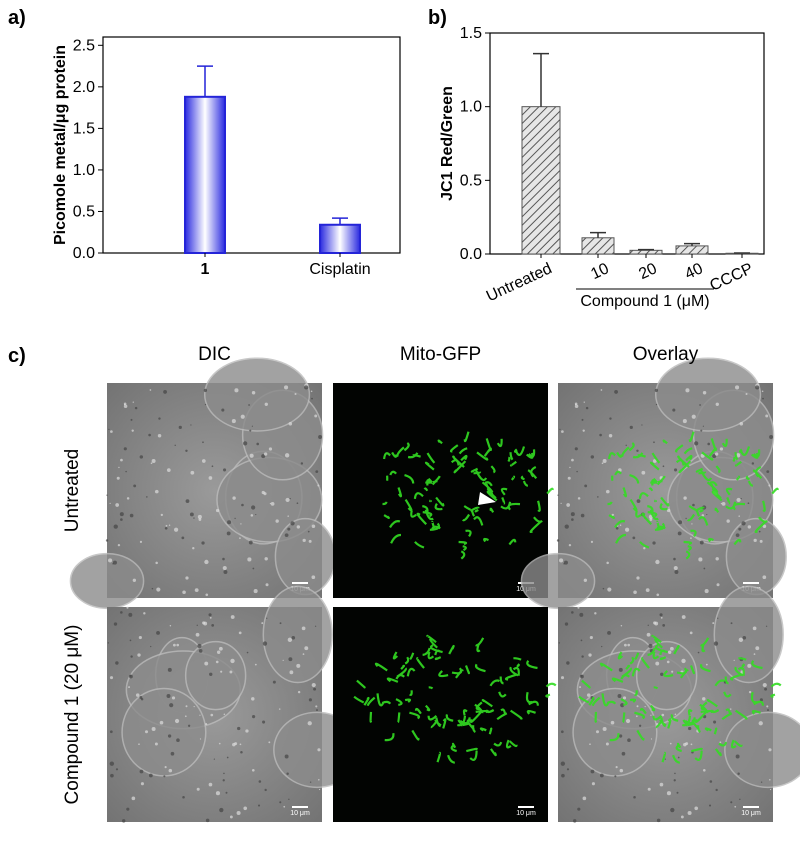 The width and height of the screenshot is (800, 868). I want to click on column-header: DIC, so click(214, 354).